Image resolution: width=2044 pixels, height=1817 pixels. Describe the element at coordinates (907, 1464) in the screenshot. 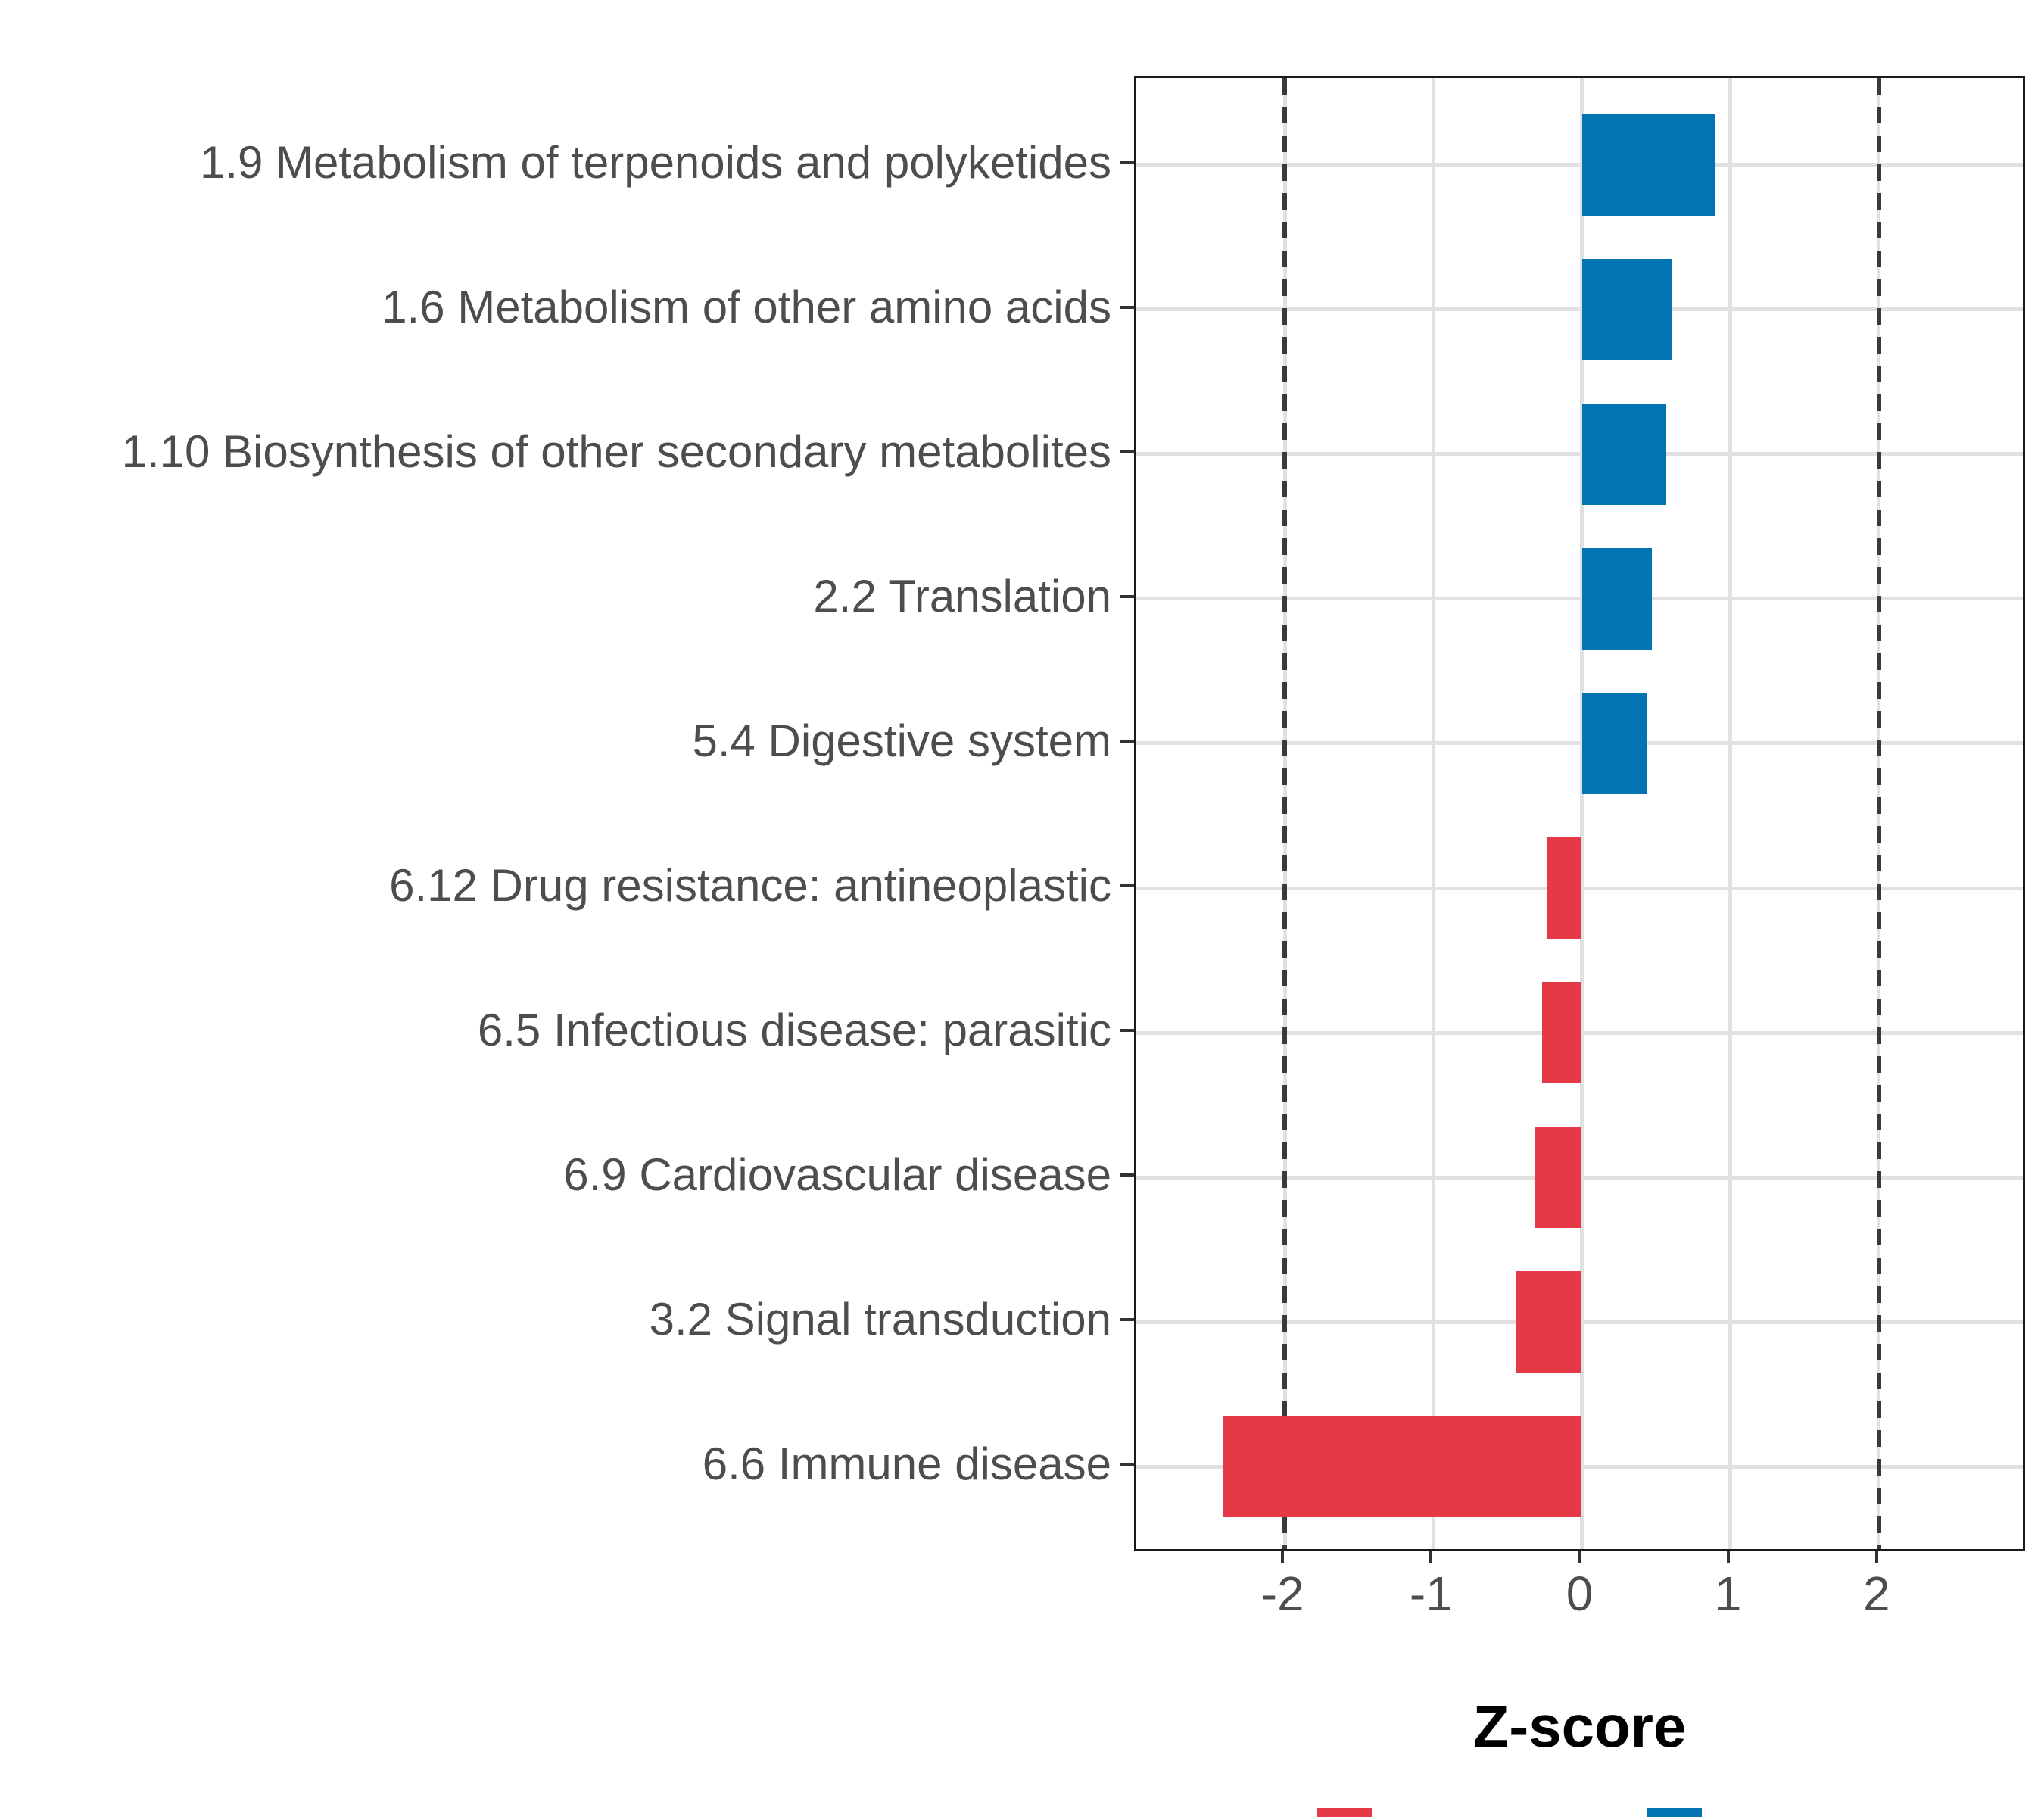

I see `category-label: 6.6 Immune disease` at that location.